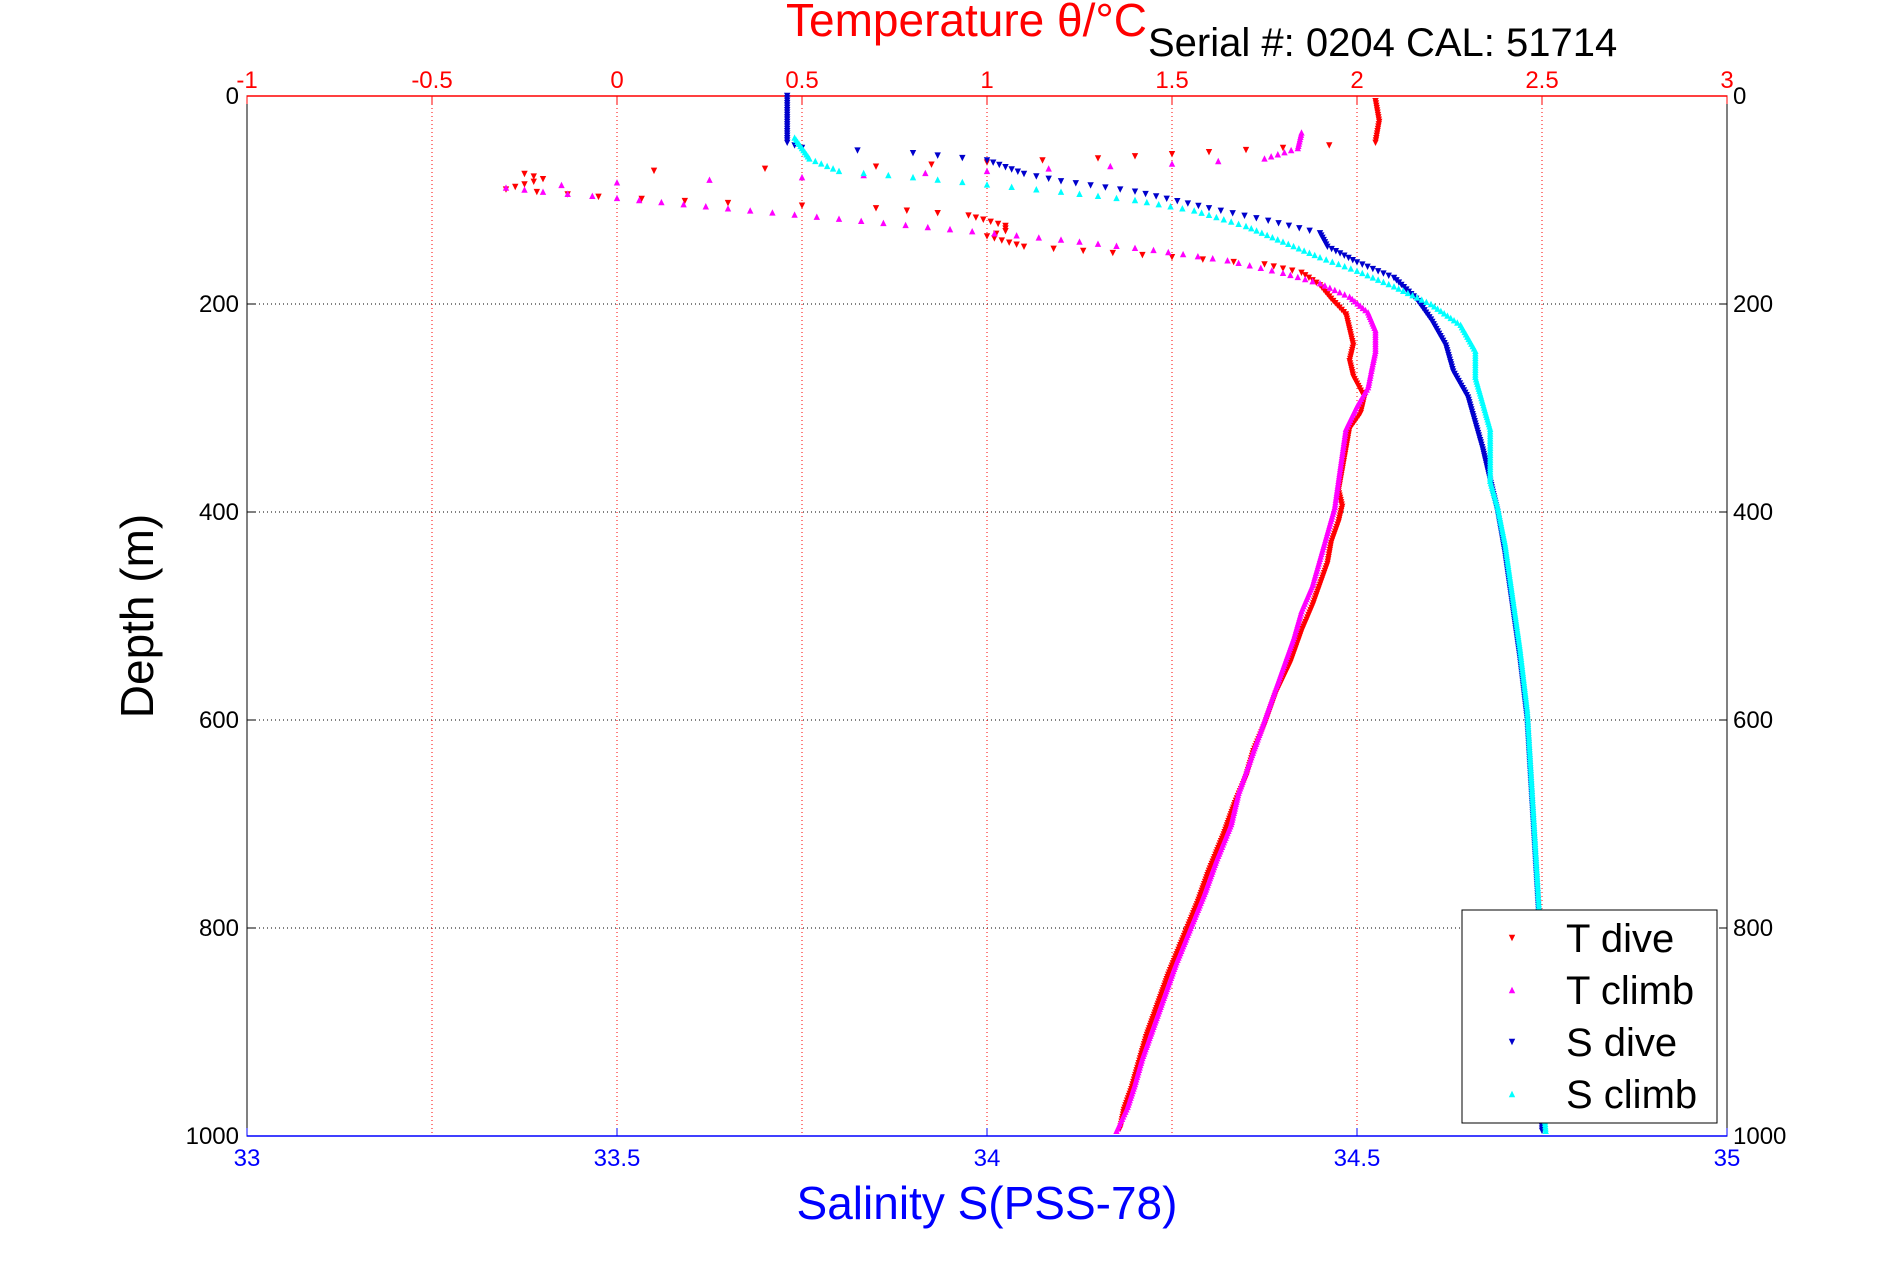 The image size is (1891, 1262). Describe the element at coordinates (1171, 80) in the screenshot. I see `top-tick-label: 1.5` at that location.